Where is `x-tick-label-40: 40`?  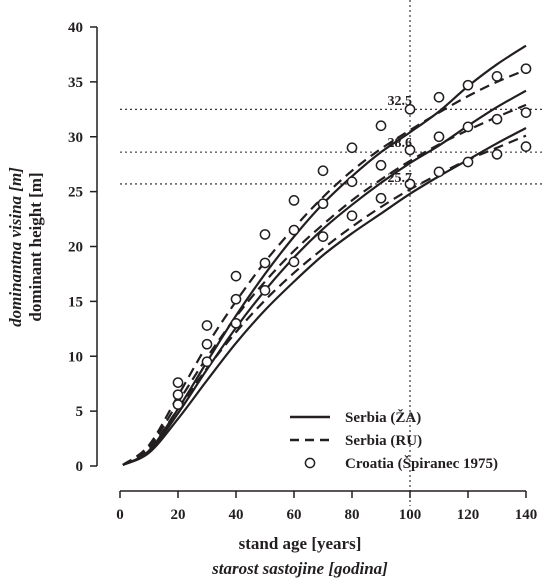 x-tick-label-40: 40 is located at coordinates (236, 515).